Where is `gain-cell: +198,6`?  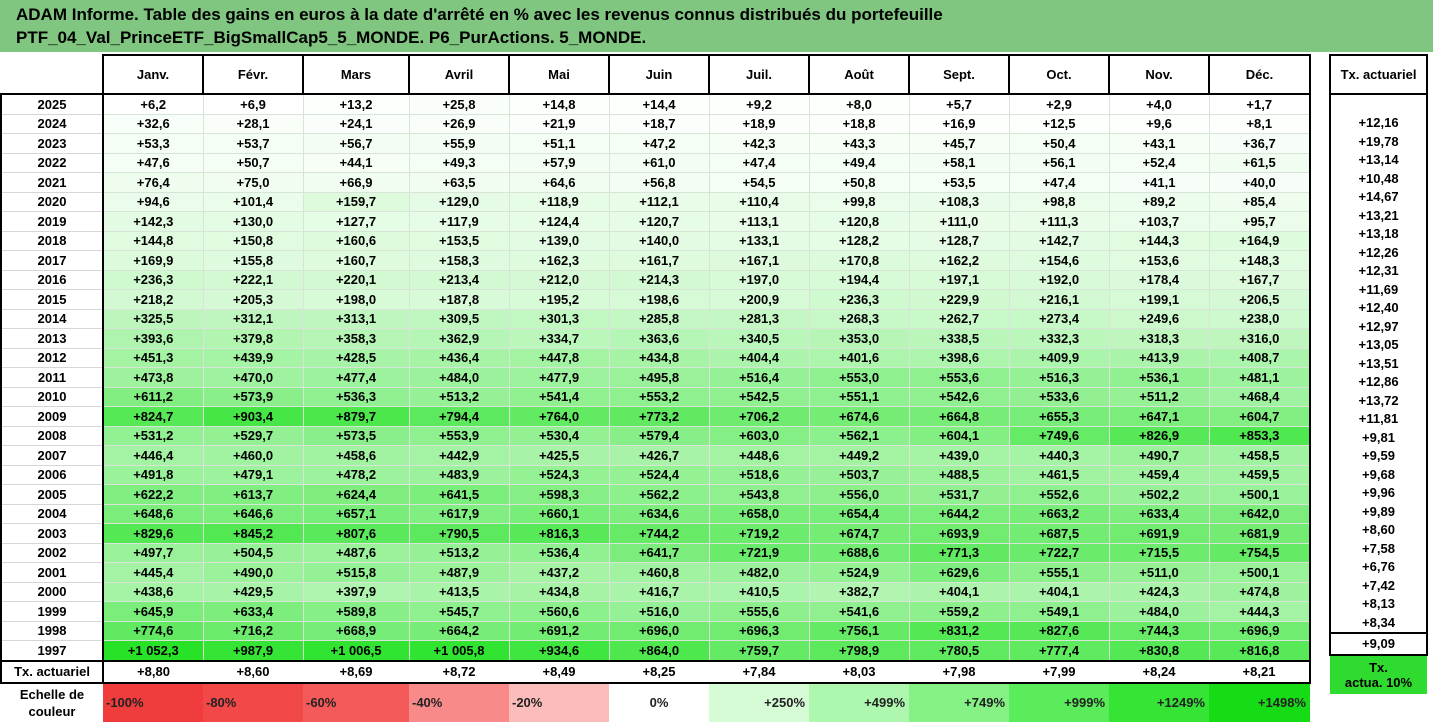
gain-cell: +198,6 is located at coordinates (659, 299).